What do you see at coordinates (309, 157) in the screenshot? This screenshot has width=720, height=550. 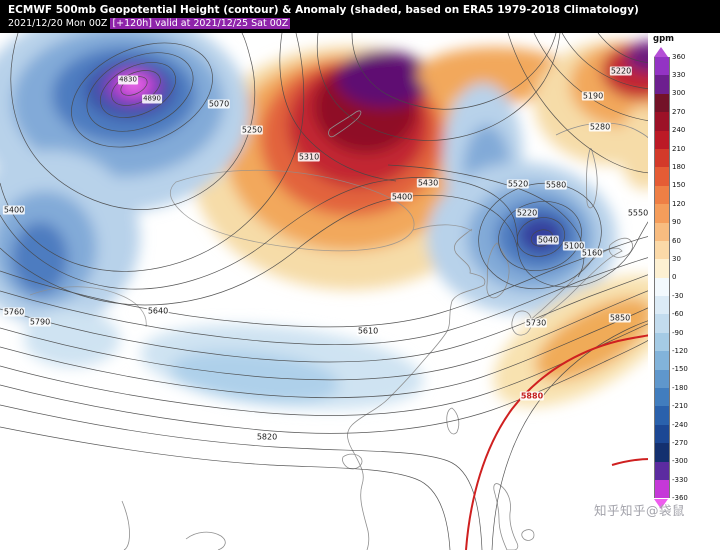 I see `contour-label: 5310` at bounding box center [309, 157].